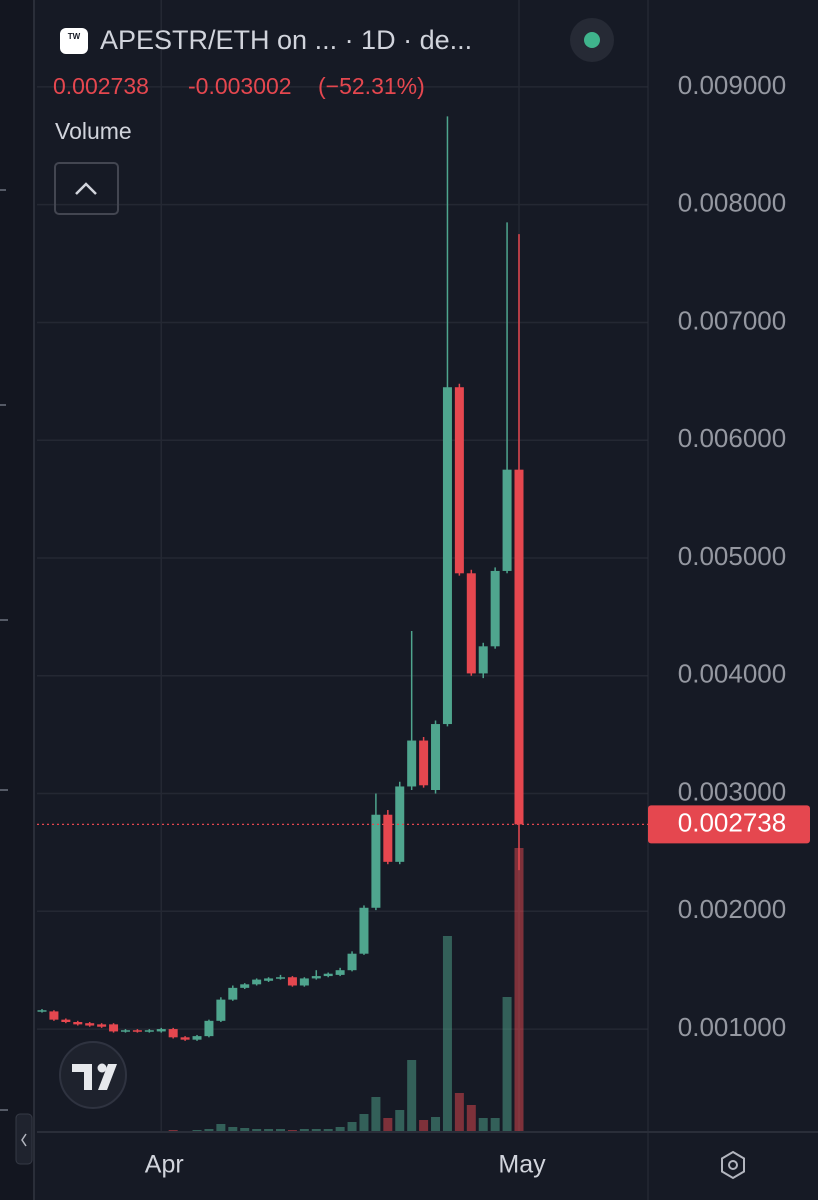  What do you see at coordinates (240, 86) in the screenshot?
I see `price-change: -0.003002` at bounding box center [240, 86].